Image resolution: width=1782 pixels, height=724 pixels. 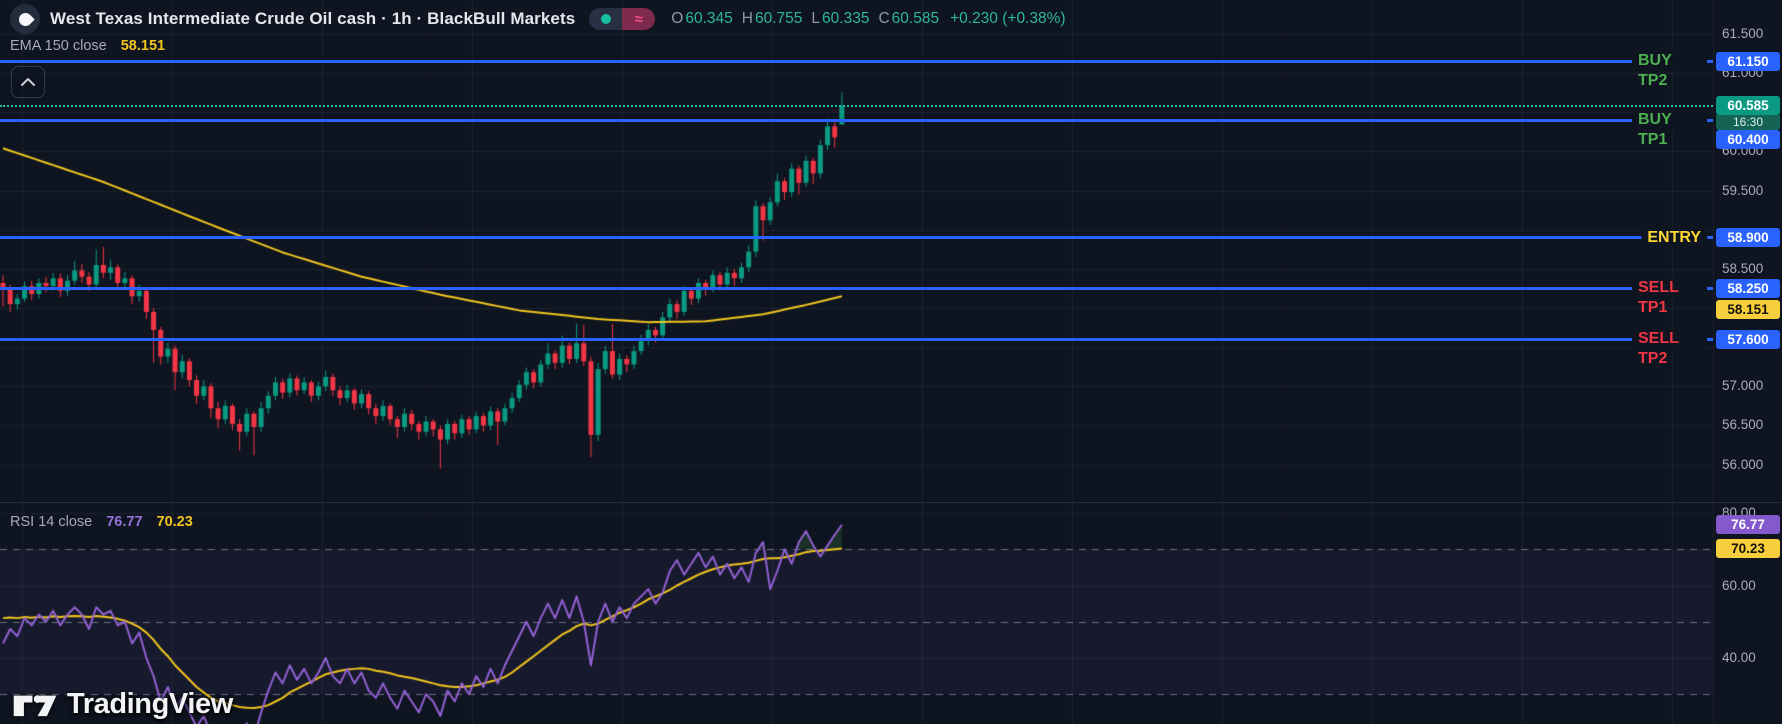 I want to click on collapse-pane-button, so click(x=28, y=82).